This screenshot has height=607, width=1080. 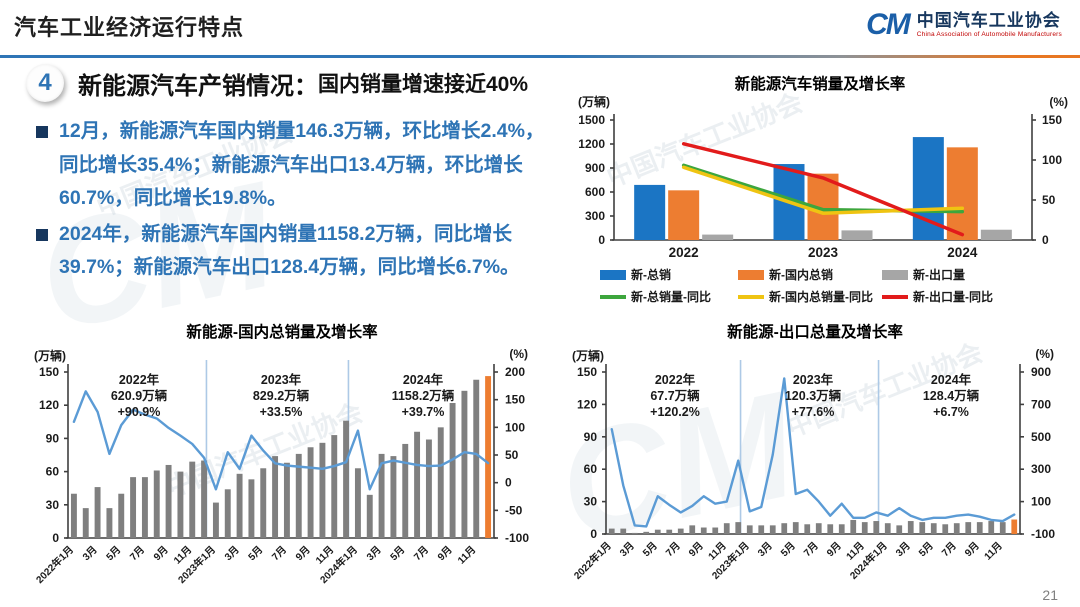 What do you see at coordinates (129, 27) in the screenshot?
I see `page-title: 汽车工业经济运行特点` at bounding box center [129, 27].